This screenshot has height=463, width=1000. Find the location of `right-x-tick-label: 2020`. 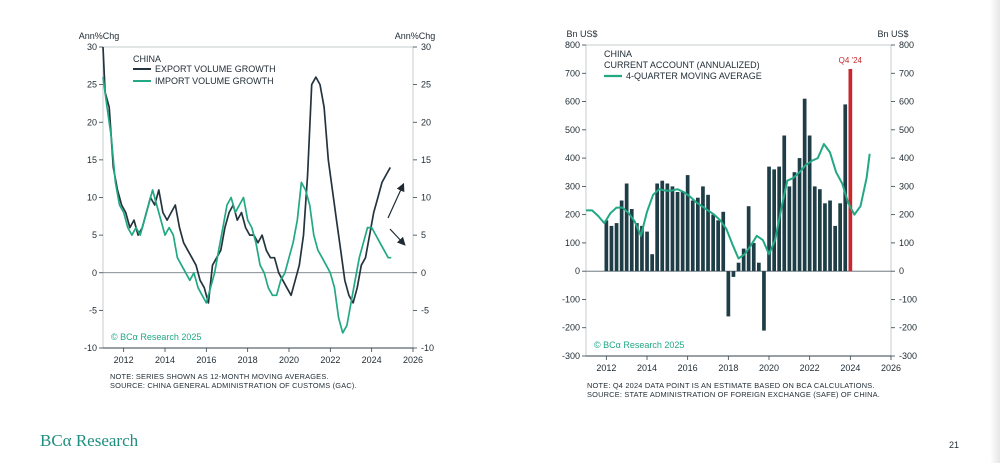

right-x-tick-label: 2020 is located at coordinates (769, 368).